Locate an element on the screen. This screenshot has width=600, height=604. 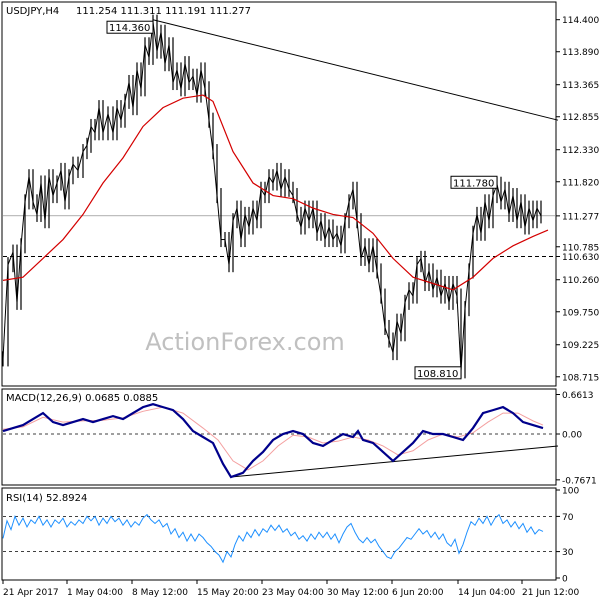
macd-y-tick-label: -0.7671 is located at coordinates (579, 481).